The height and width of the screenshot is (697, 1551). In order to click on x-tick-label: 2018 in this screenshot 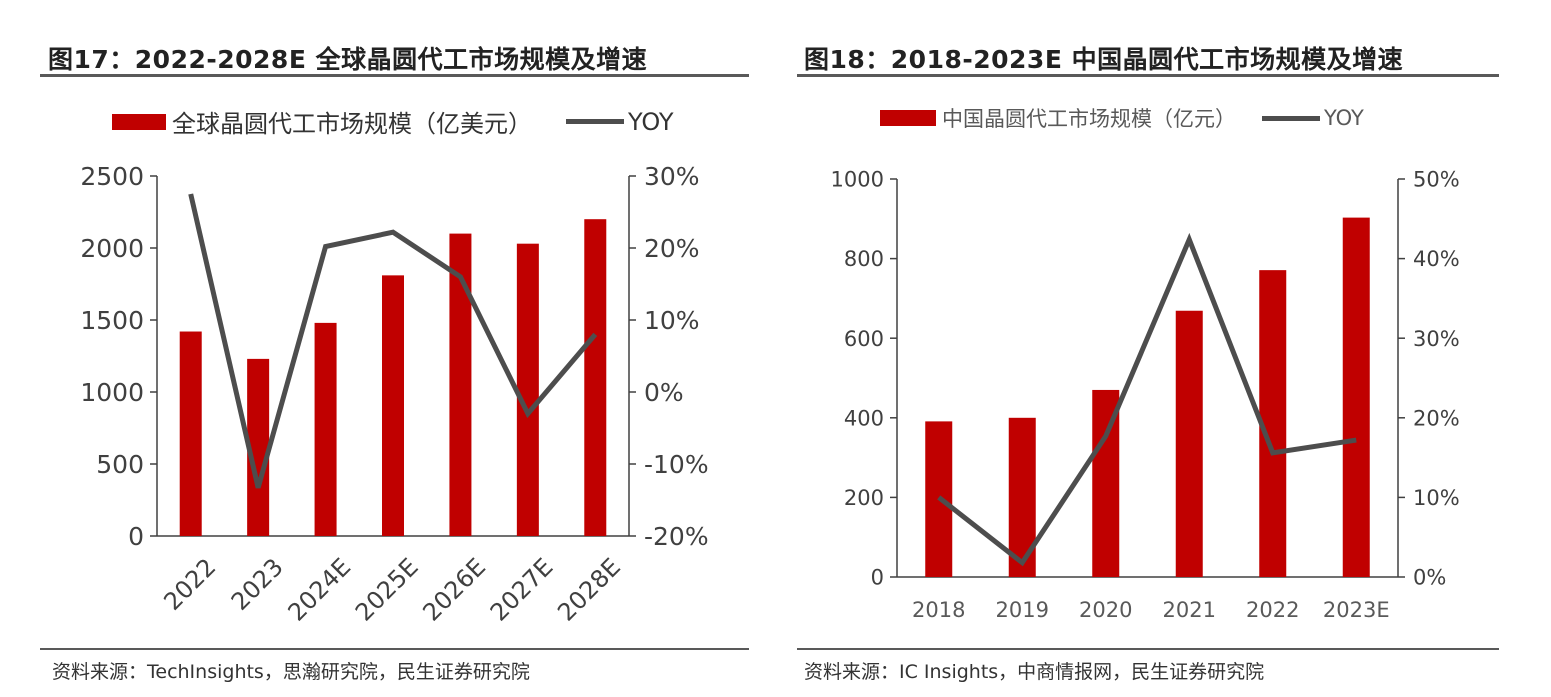, I will do `click(938, 610)`.